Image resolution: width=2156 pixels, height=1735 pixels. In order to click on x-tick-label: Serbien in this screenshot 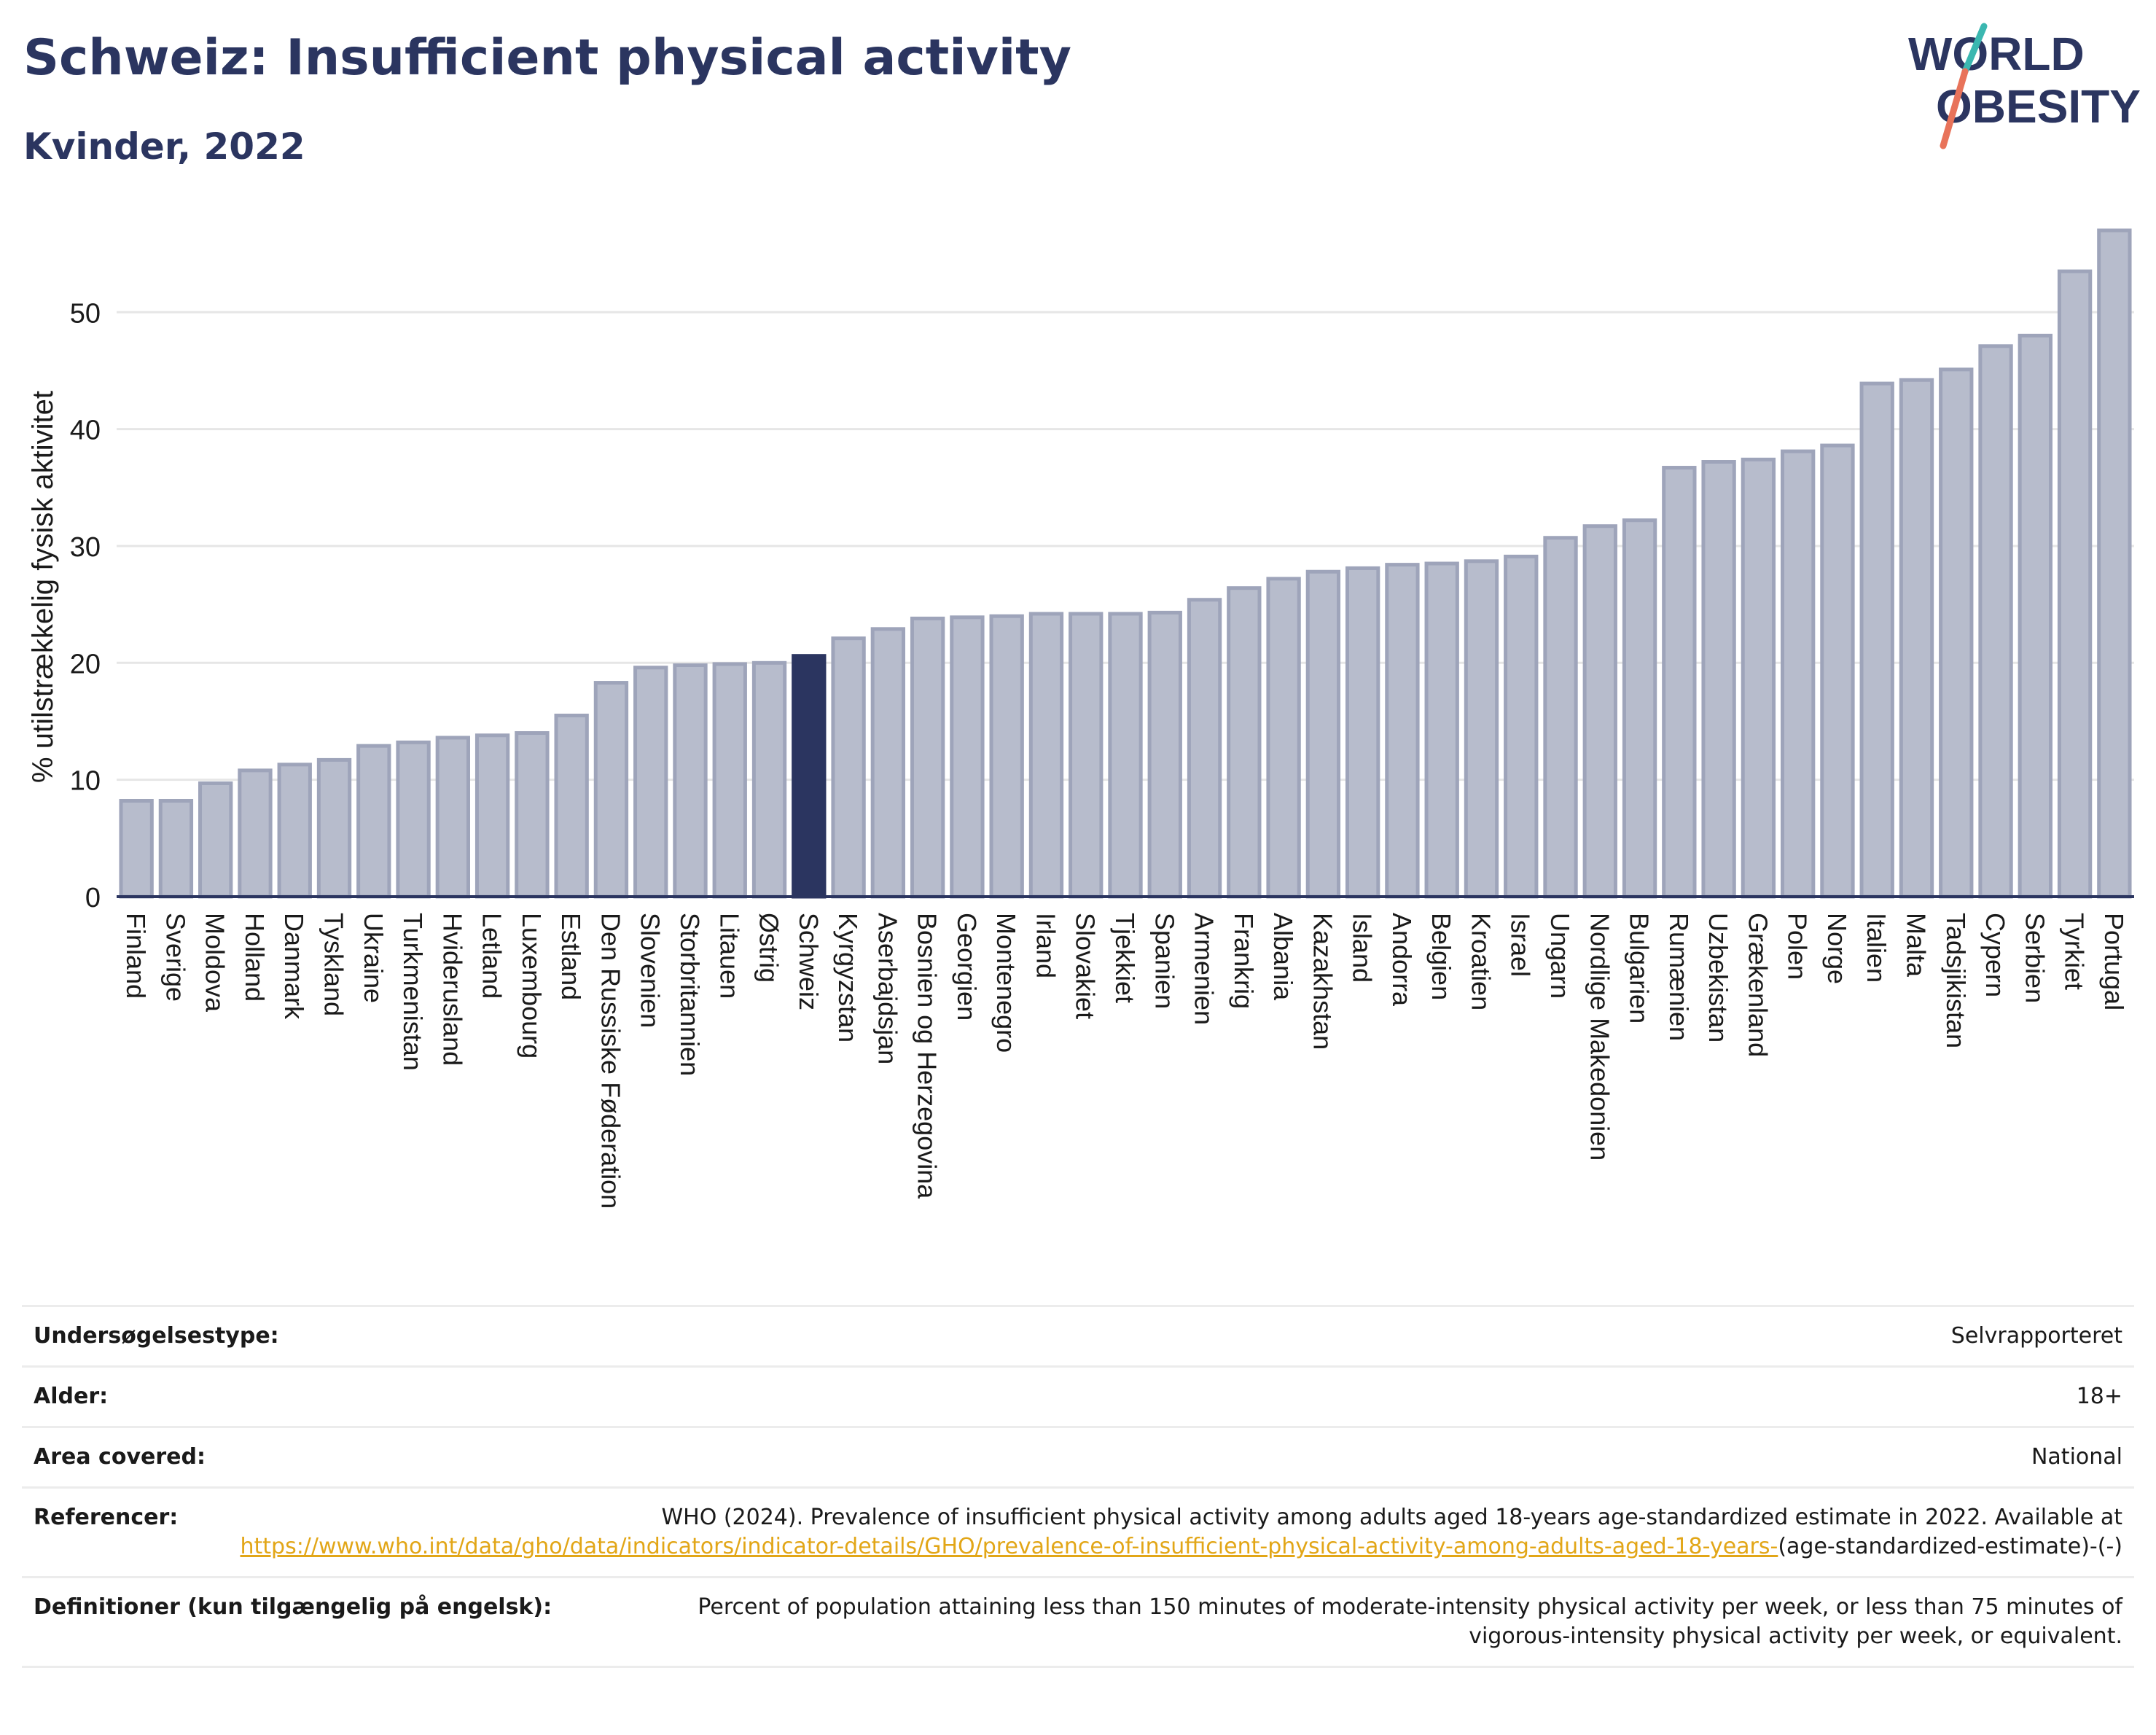, I will do `click(2035, 958)`.